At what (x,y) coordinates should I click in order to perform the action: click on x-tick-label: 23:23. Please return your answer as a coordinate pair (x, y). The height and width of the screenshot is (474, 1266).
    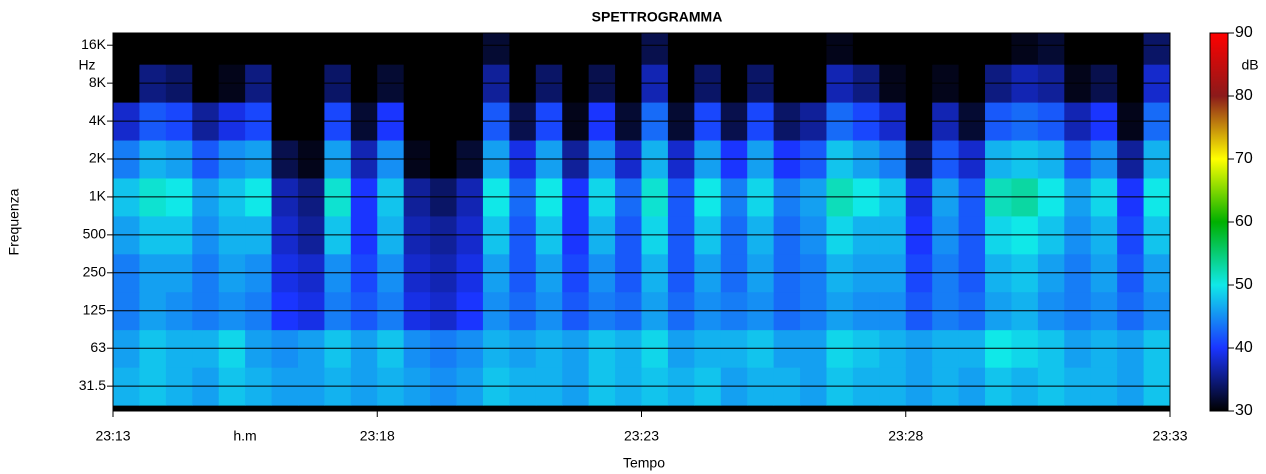
    Looking at the image, I should click on (641, 436).